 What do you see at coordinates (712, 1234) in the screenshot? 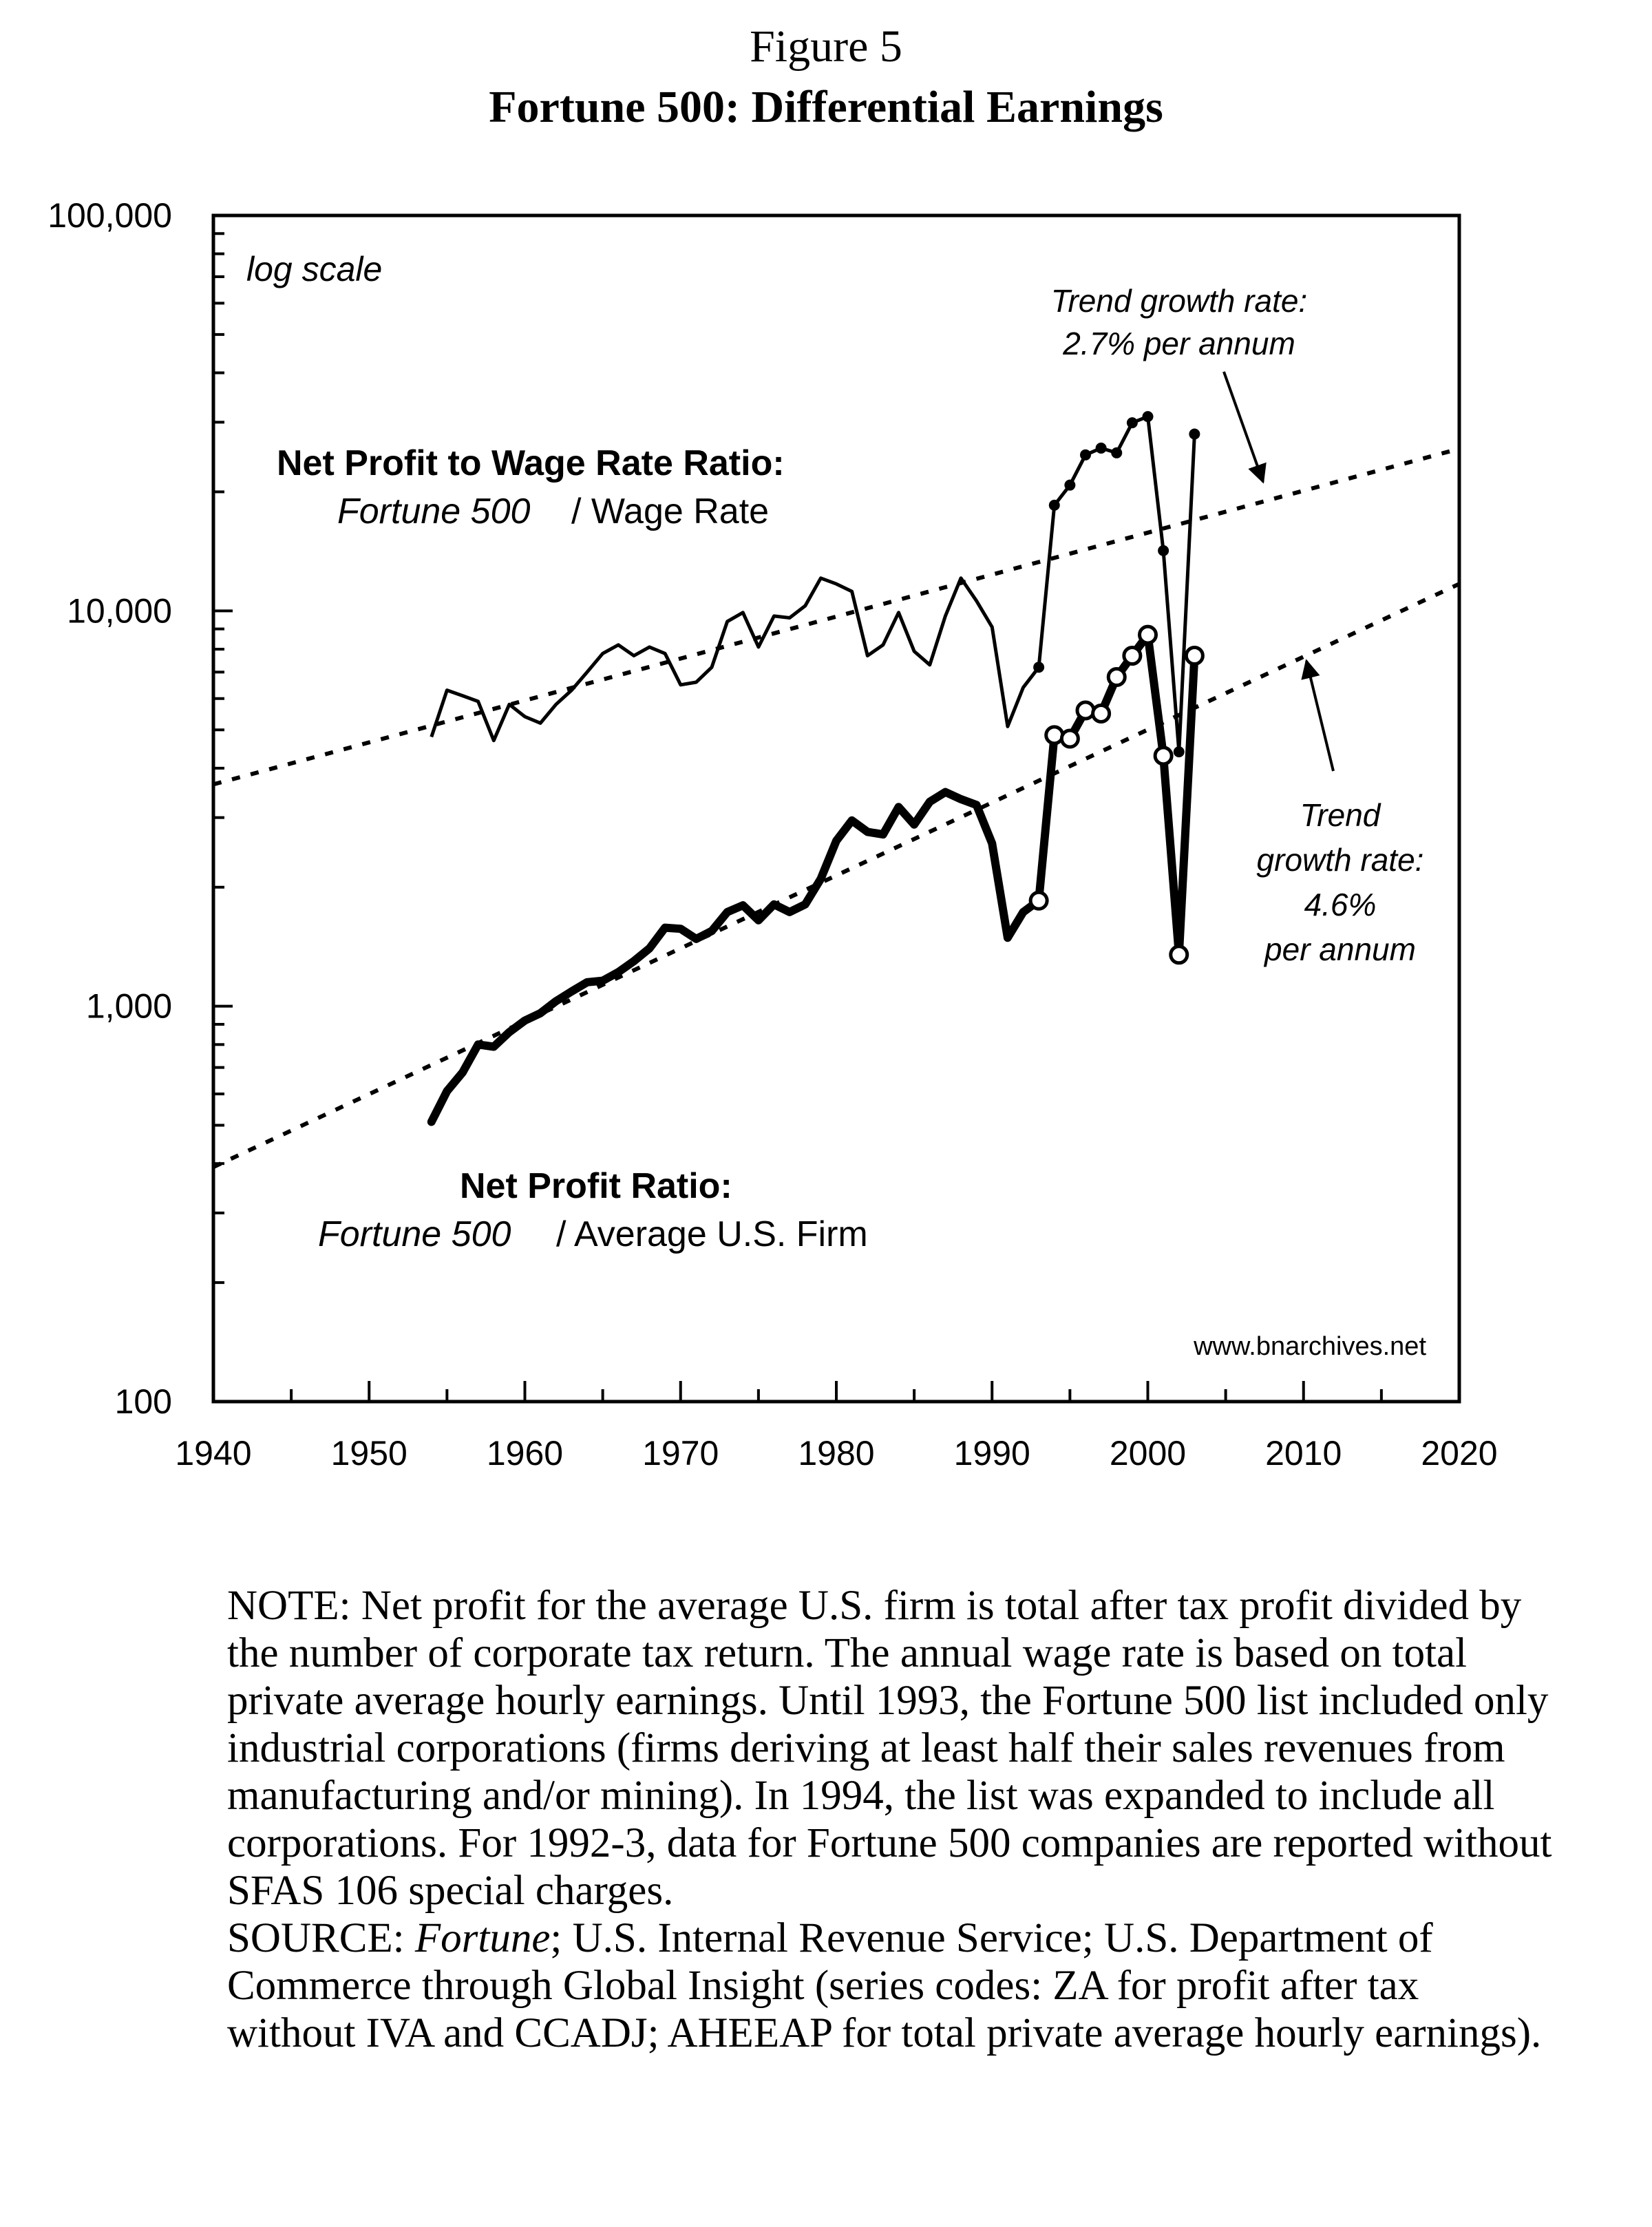
I see `lower-series-label-plain: / Average U.S. Firm` at bounding box center [712, 1234].